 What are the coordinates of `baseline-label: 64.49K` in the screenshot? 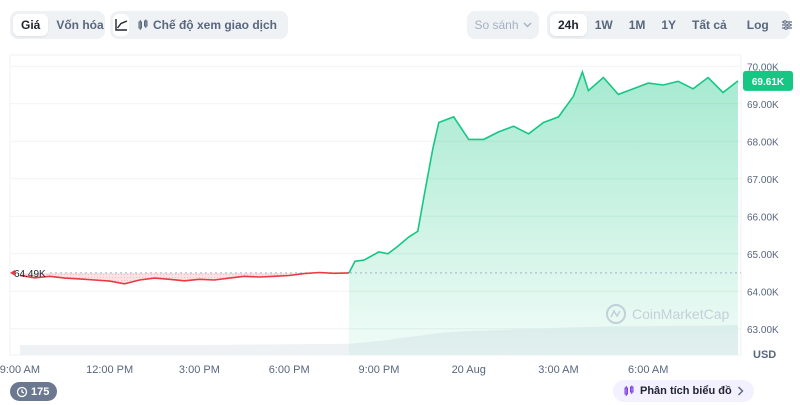 It's located at (30, 274).